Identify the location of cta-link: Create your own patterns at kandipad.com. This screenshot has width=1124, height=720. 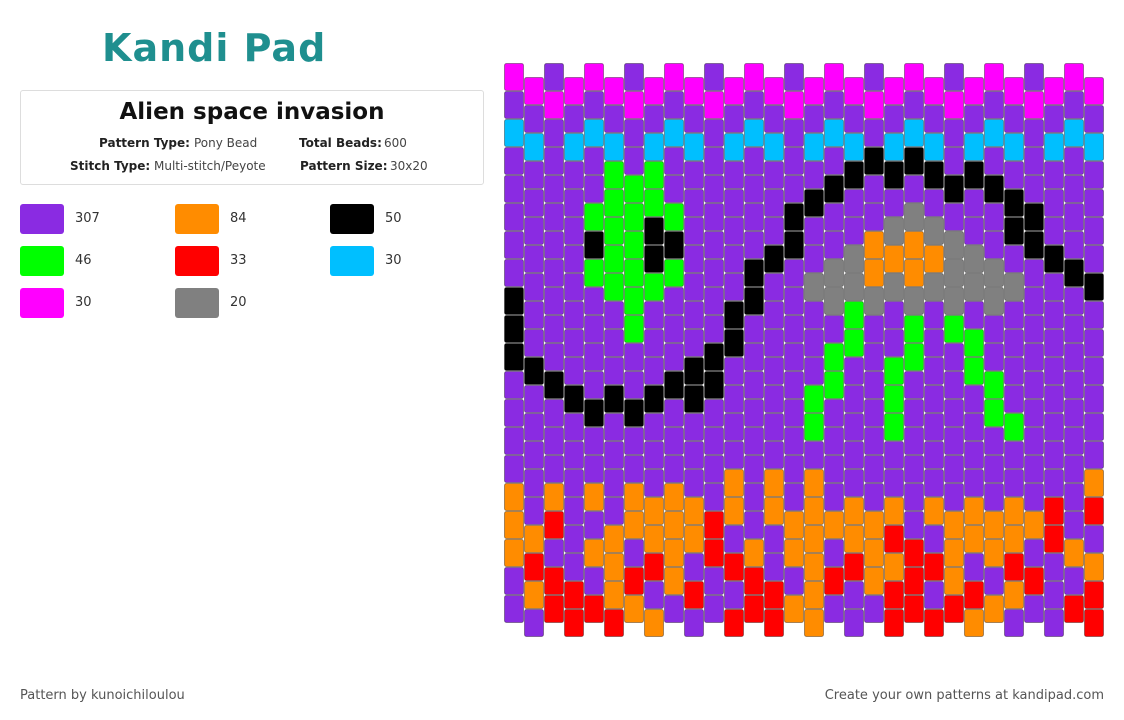
(964, 695).